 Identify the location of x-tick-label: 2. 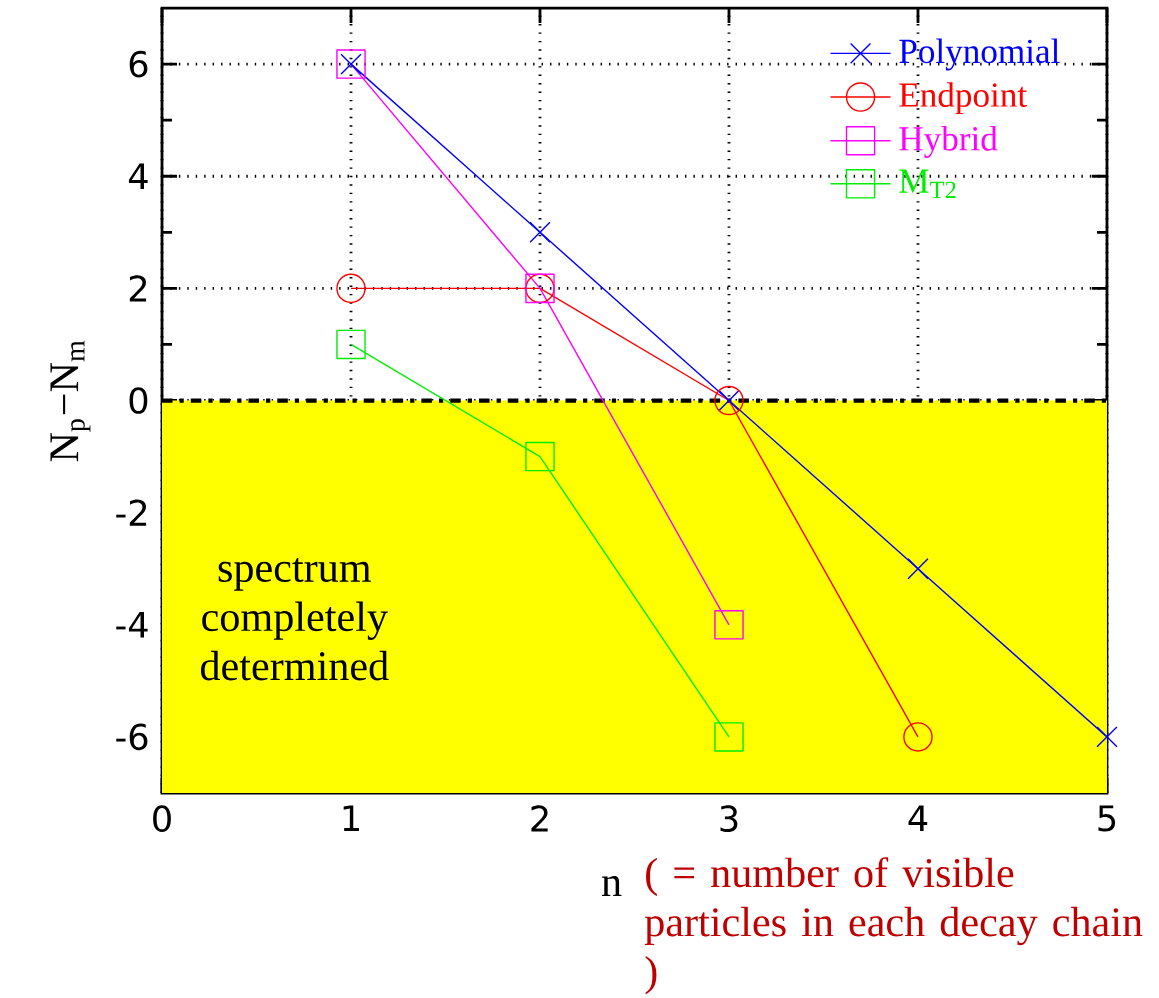
(539, 818).